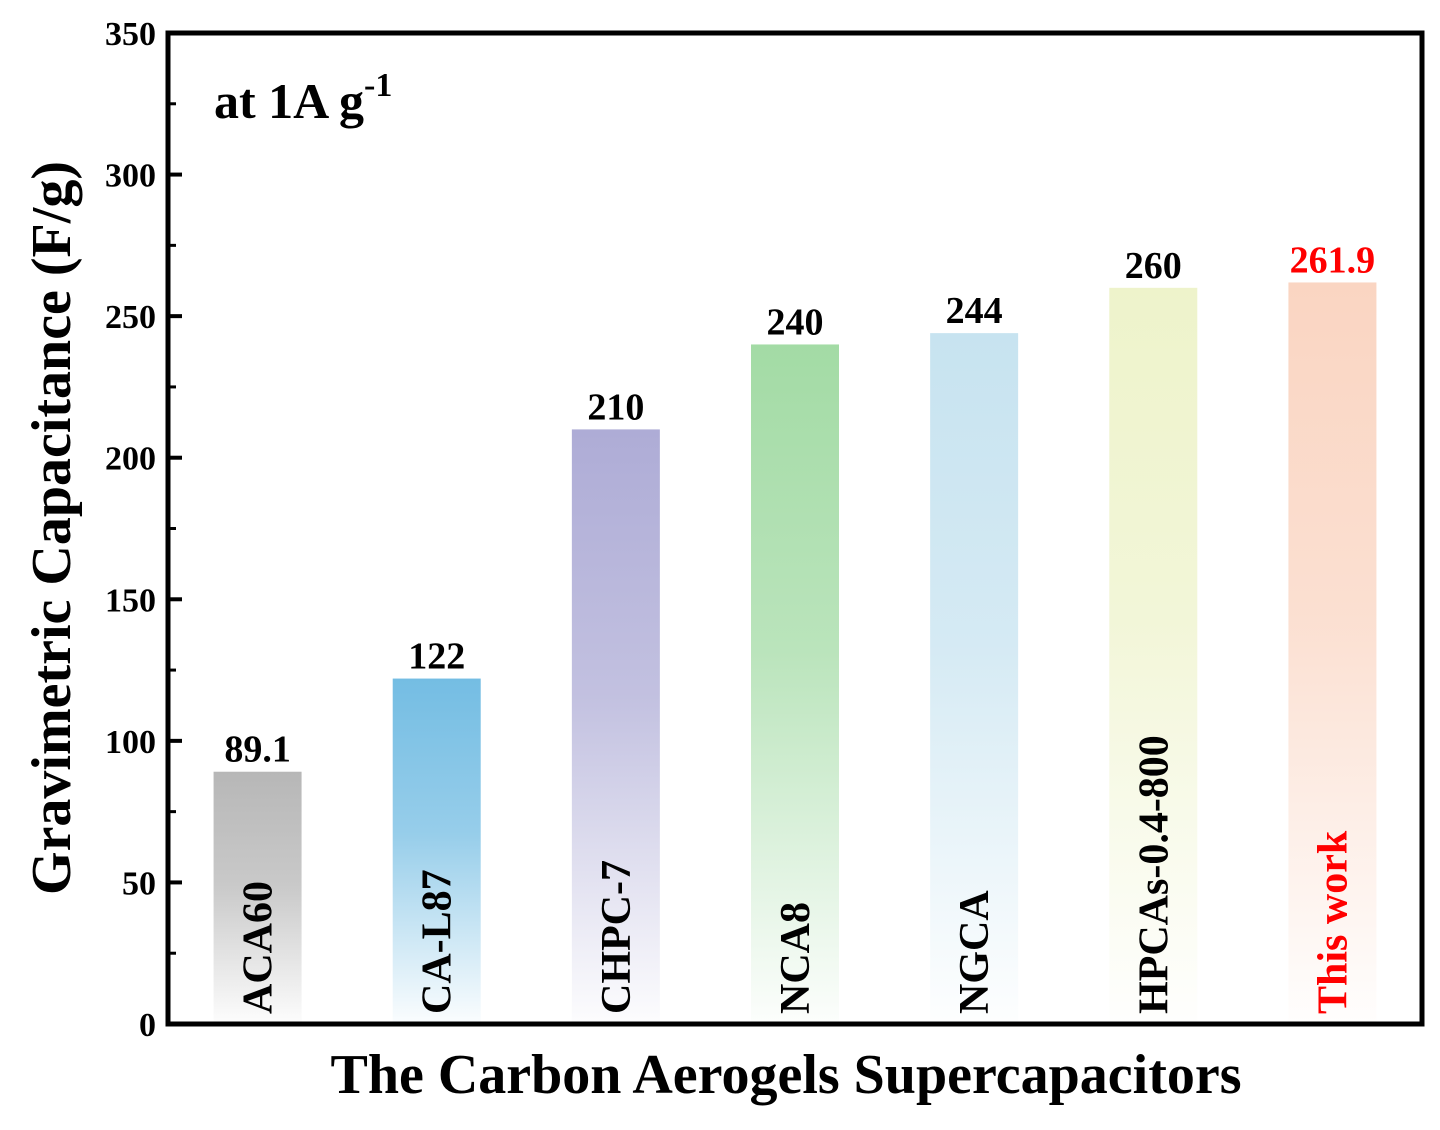  I want to click on y-axis-title: Gravimetric Capacitance (F/g), so click(52, 528).